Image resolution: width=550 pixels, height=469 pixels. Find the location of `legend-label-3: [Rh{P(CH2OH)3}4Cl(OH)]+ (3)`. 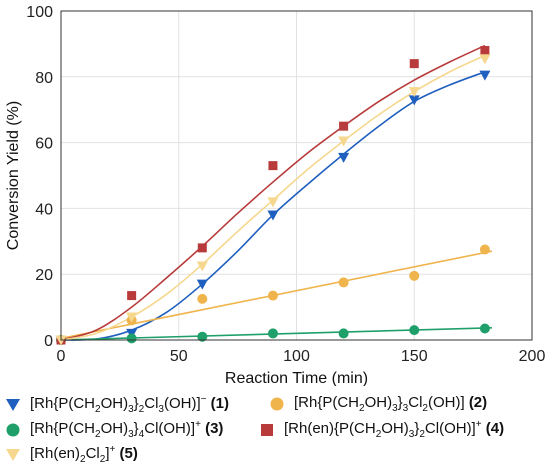

legend-label-3: [Rh{P(CH2OH)3}4Cl(OH)]+ (3) is located at coordinates (126, 429).